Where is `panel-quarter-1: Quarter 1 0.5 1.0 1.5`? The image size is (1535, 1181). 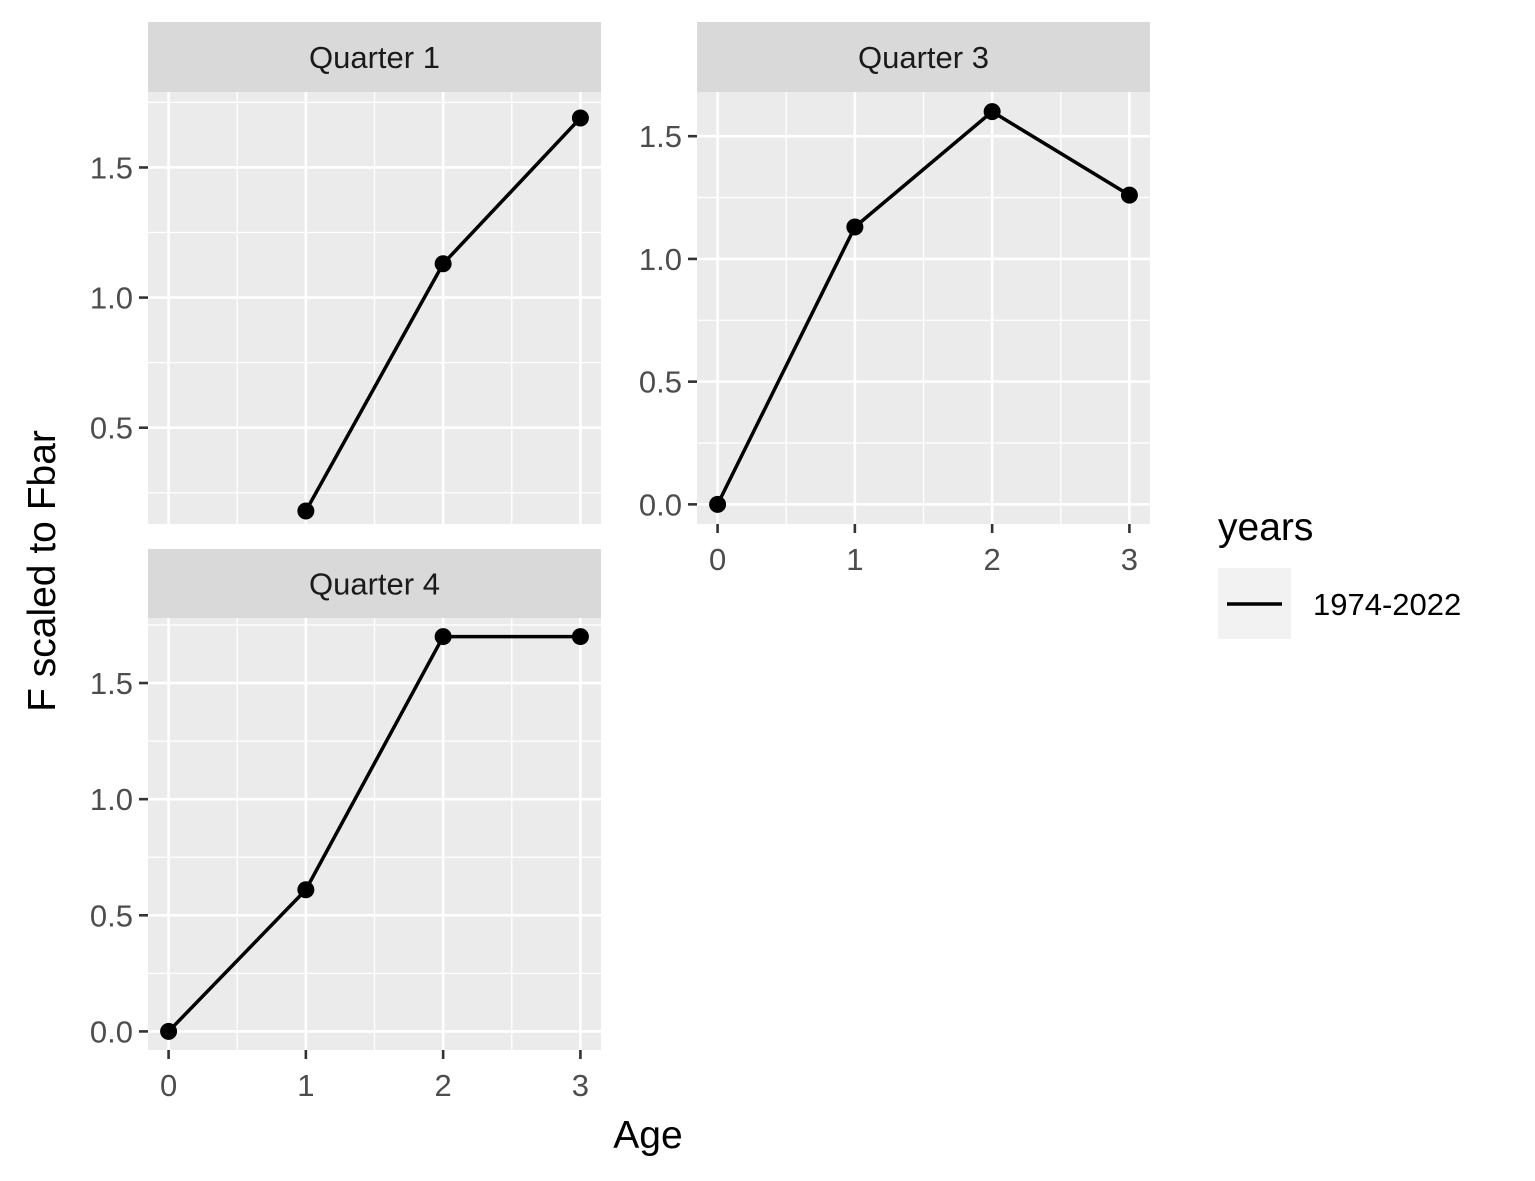 panel-quarter-1: Quarter 1 0.5 1.0 1.5 is located at coordinates (345, 273).